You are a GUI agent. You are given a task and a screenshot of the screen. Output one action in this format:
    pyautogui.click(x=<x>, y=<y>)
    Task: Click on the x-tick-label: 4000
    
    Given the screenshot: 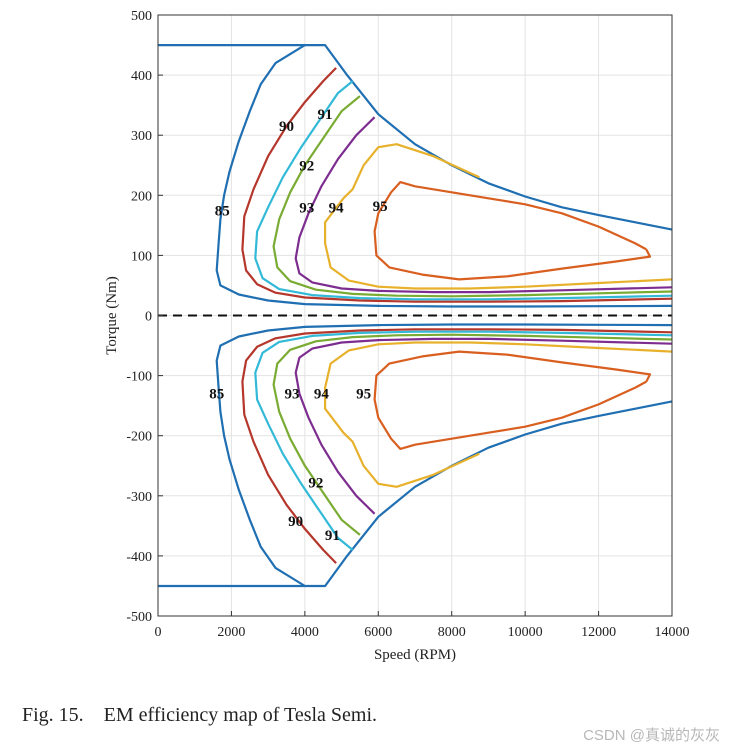 What is the action you would take?
    pyautogui.click(x=305, y=632)
    